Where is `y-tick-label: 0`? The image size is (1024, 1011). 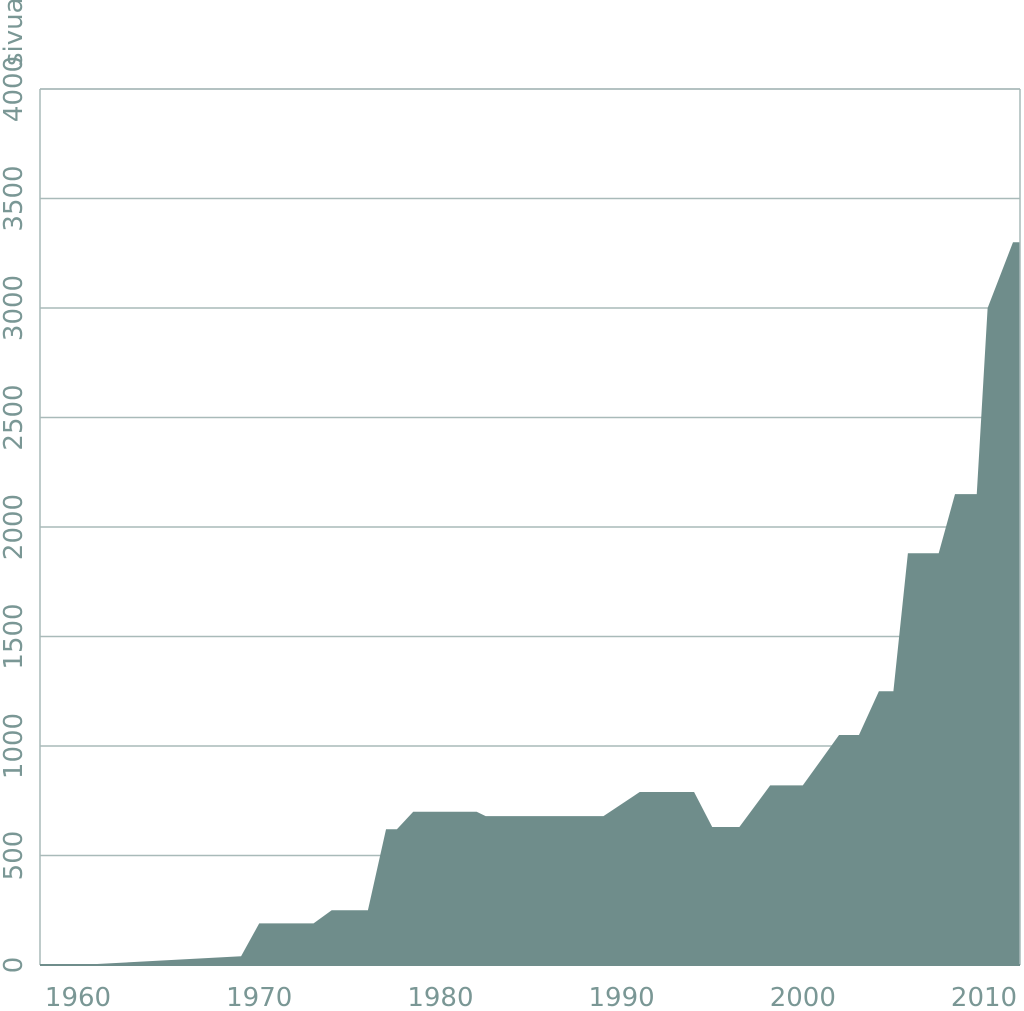
y-tick-label: 0 is located at coordinates (14, 965).